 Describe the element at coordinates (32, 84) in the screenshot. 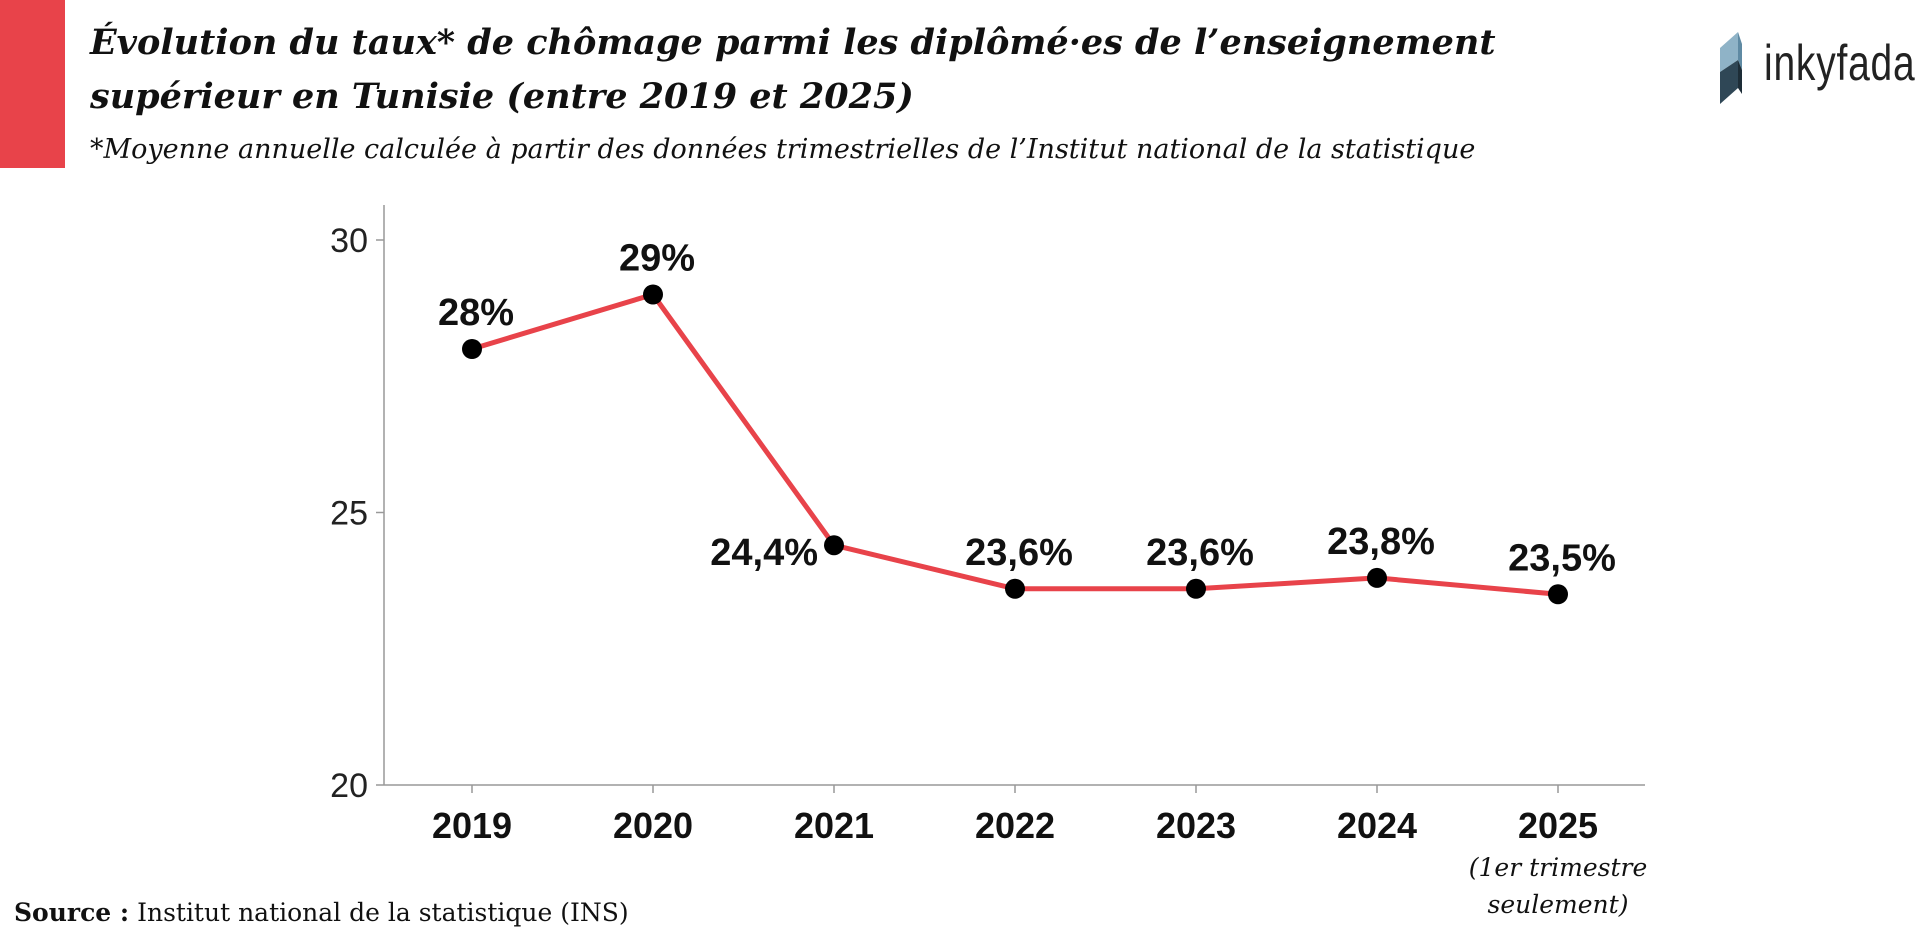

I see `accent-bar` at that location.